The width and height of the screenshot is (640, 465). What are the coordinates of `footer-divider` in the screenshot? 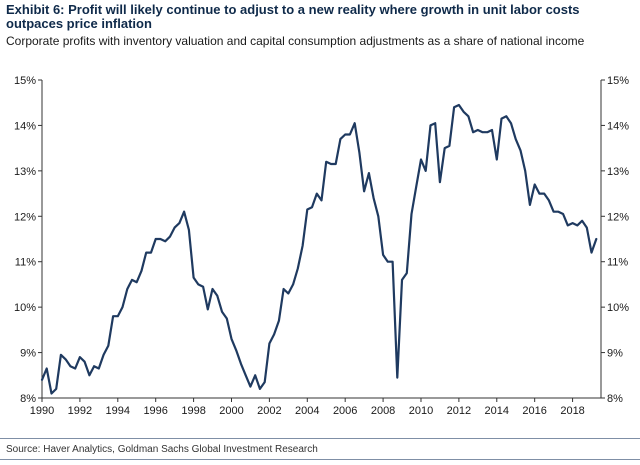 It's located at (320, 438).